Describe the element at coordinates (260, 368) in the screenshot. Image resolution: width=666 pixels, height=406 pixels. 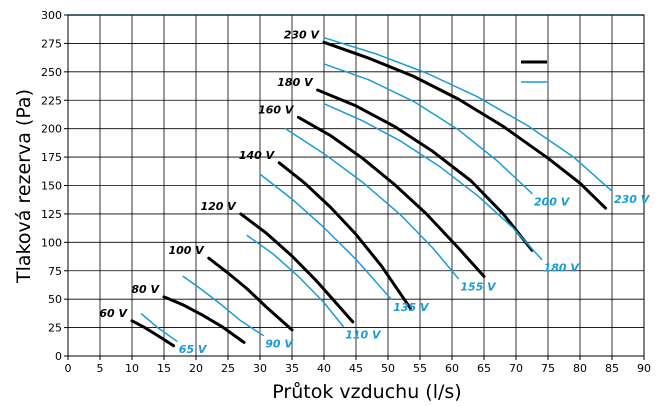
I see `x-tick-label: 30` at that location.